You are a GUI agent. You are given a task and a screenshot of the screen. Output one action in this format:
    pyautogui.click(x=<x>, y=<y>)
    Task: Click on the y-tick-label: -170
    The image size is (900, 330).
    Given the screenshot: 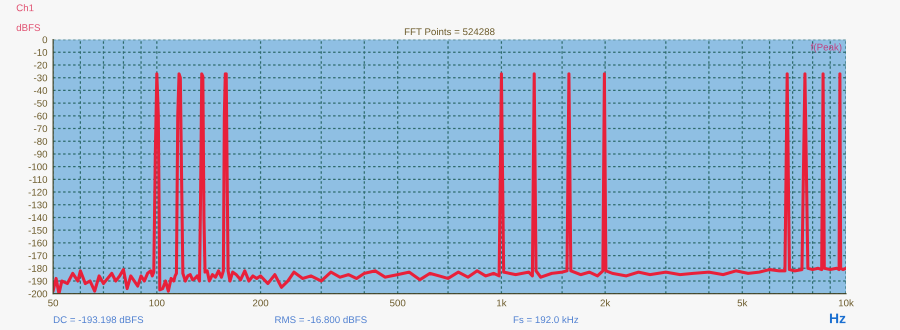 What is the action you would take?
    pyautogui.click(x=38, y=256)
    